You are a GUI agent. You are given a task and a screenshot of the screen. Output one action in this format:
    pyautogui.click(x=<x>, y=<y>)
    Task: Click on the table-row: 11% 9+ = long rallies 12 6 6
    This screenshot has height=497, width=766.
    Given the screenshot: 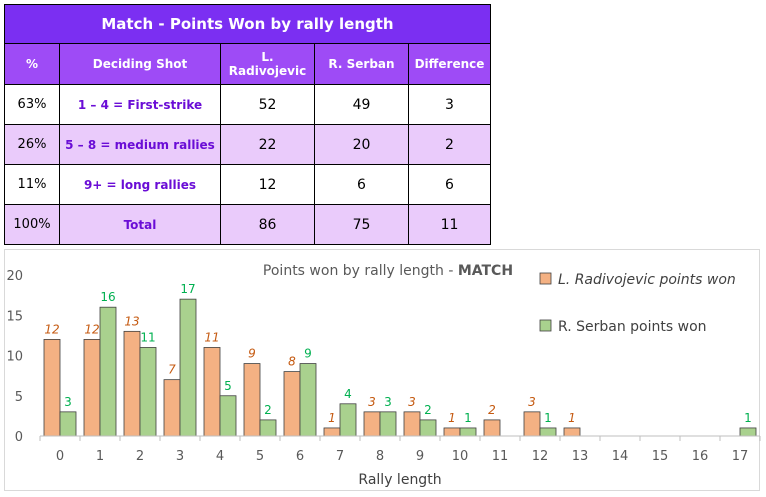 What is the action you would take?
    pyautogui.click(x=247, y=184)
    